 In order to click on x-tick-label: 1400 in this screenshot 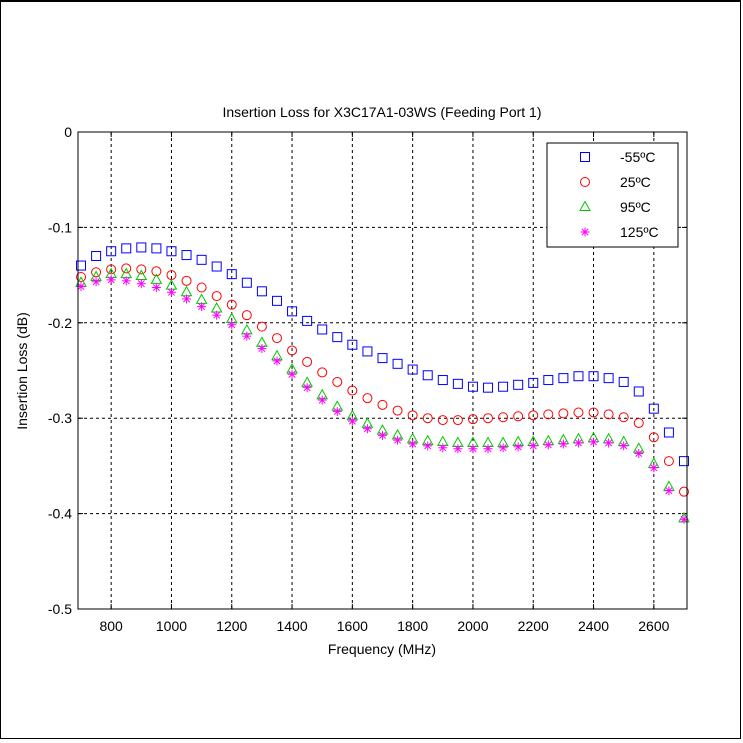, I will do `click(291, 626)`.